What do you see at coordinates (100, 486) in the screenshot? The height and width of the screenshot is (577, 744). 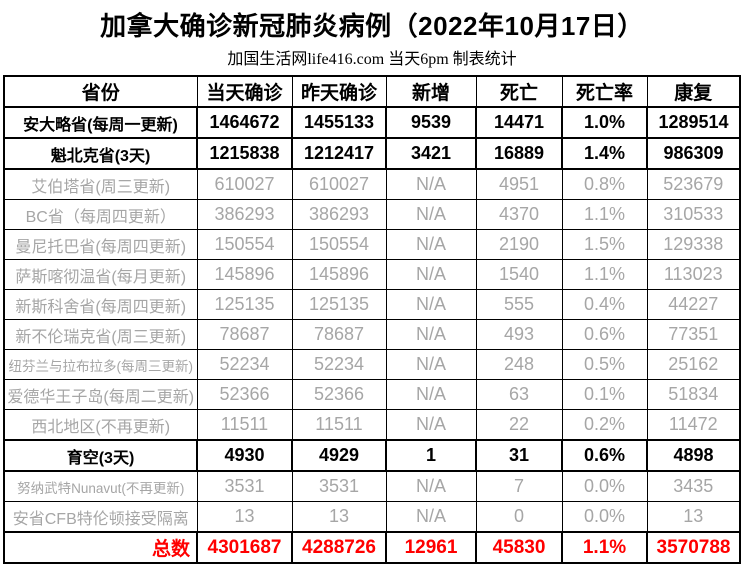 I see `cell-province: 努纳武特Nunavut(不再更新)` at bounding box center [100, 486].